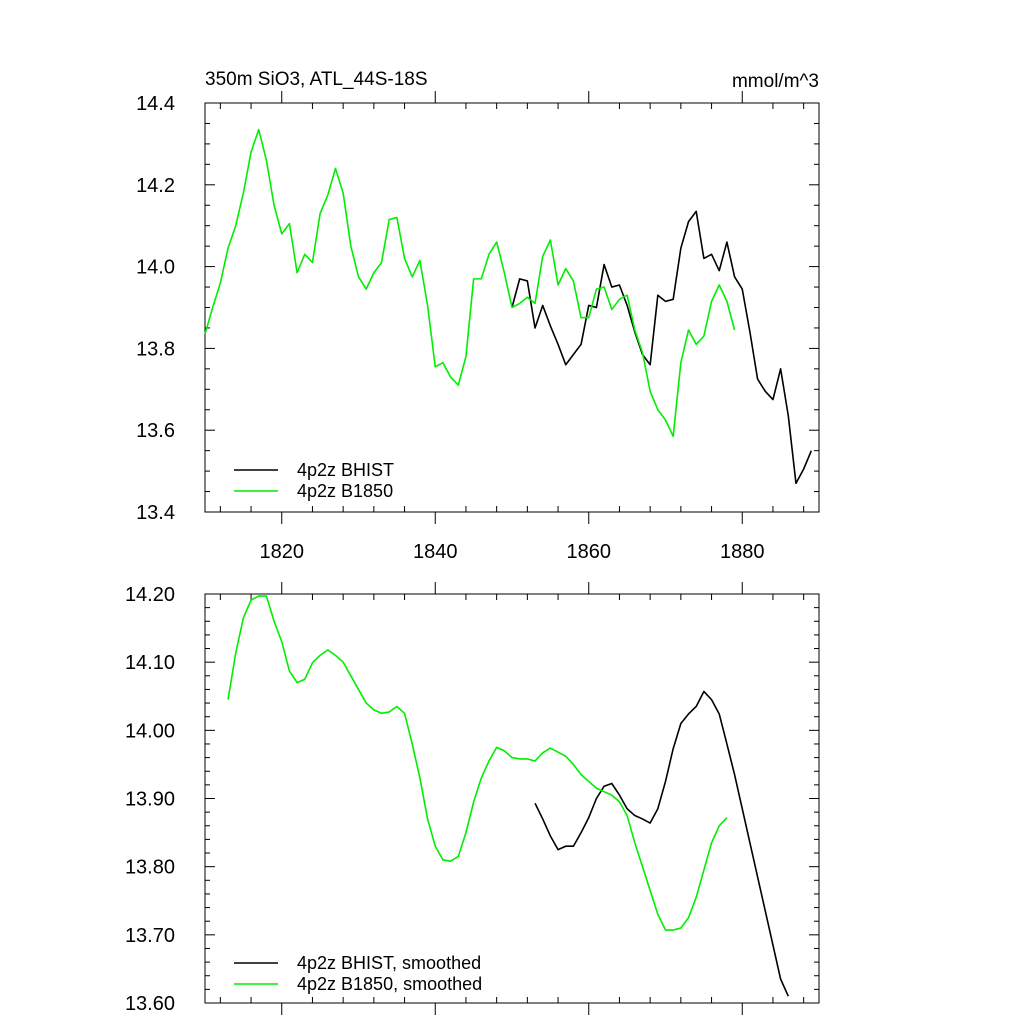 The image size is (1024, 1024). What do you see at coordinates (345, 470) in the screenshot?
I see `top-legend-label: 4p2z BHIST` at bounding box center [345, 470].